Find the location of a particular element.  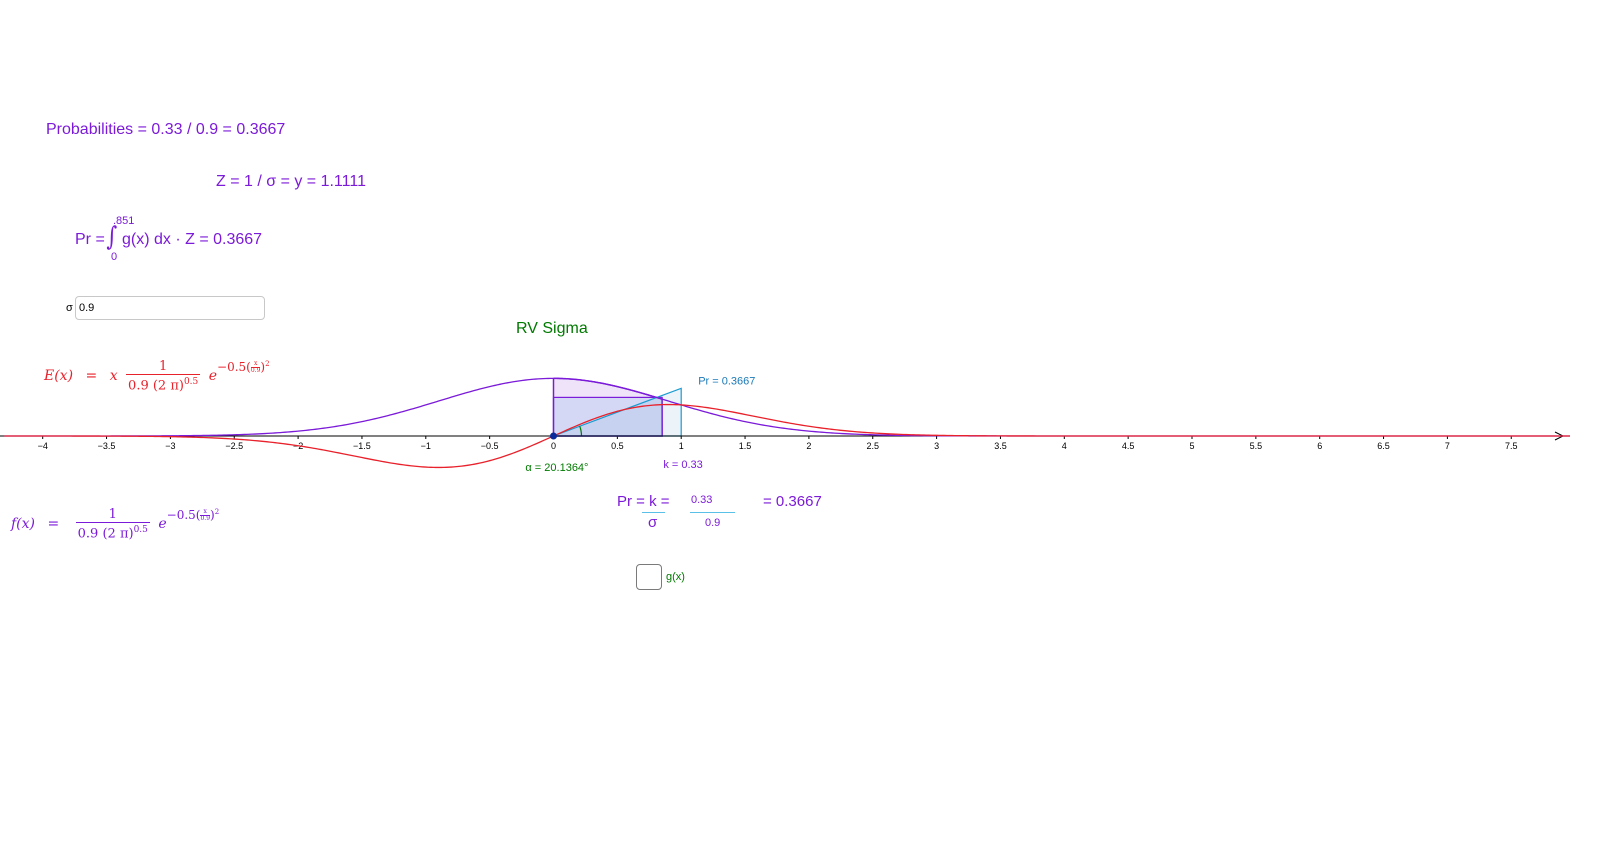

x-tick-label: 1.5 is located at coordinates (745, 446).